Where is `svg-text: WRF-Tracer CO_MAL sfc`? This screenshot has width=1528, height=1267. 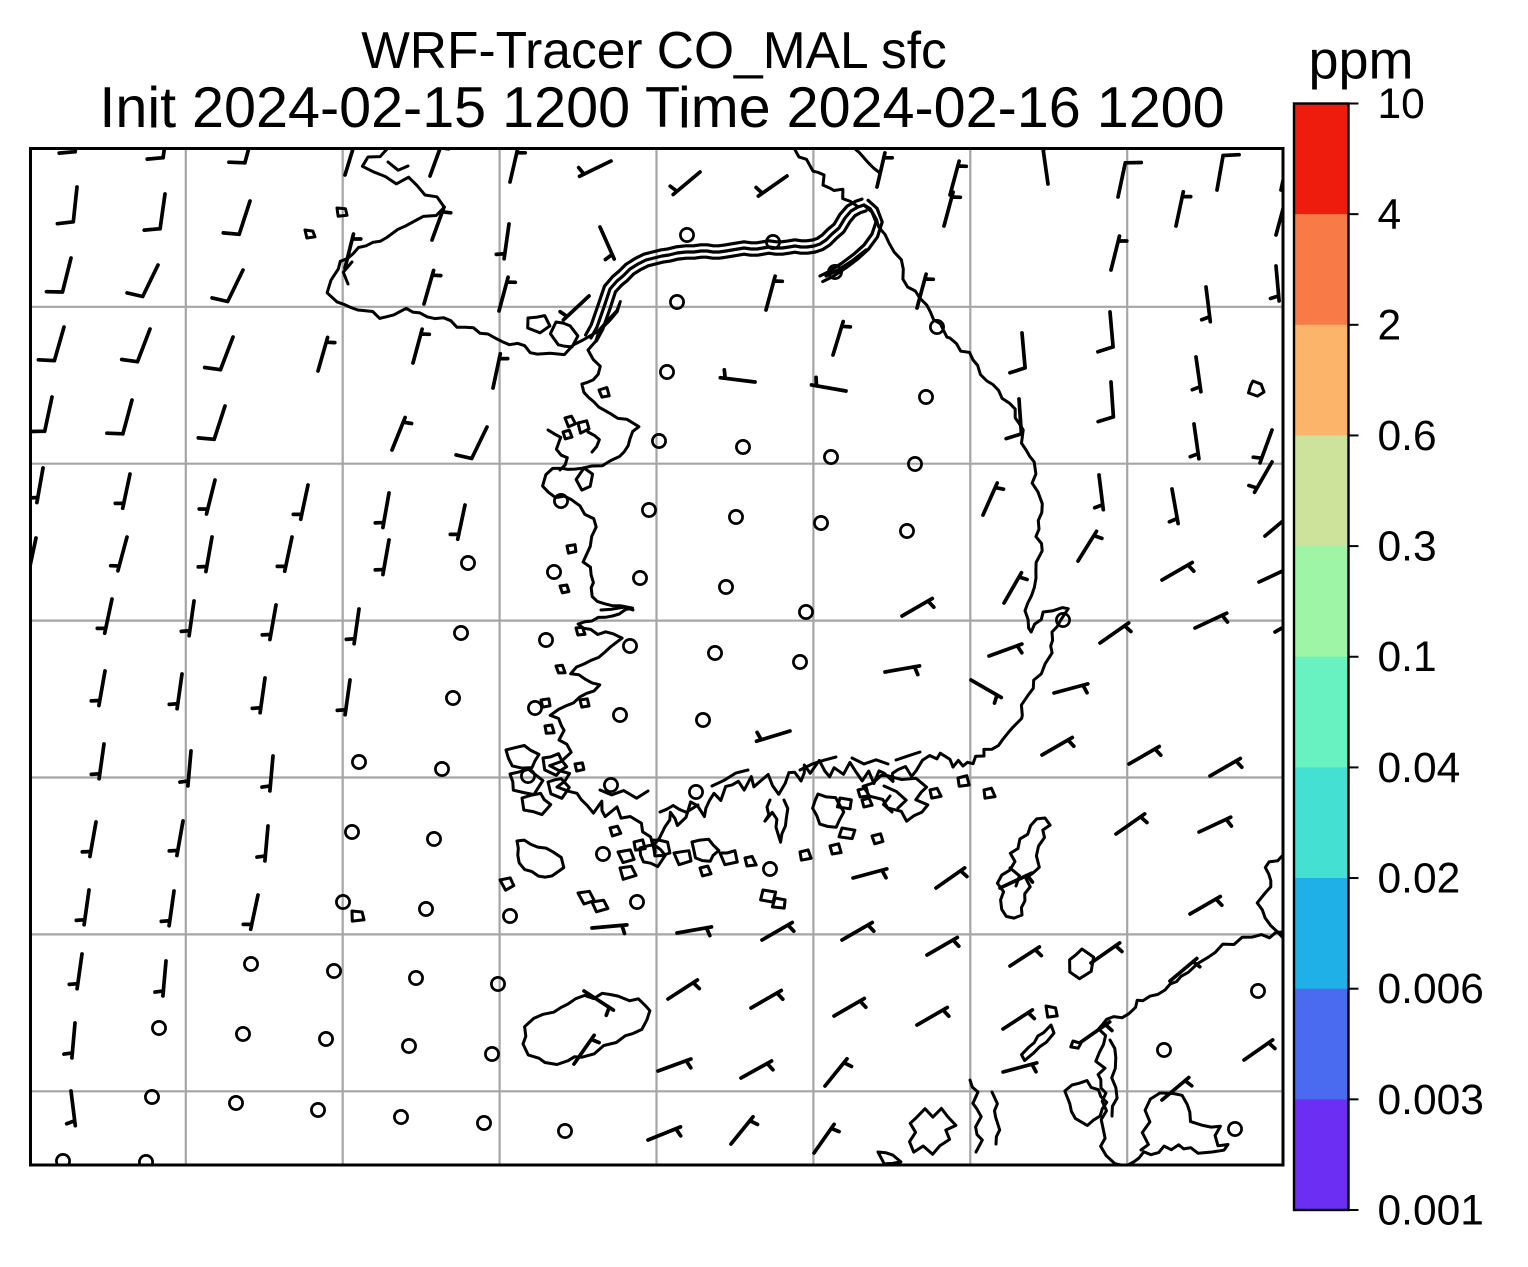 svg-text: WRF-Tracer CO_MAL sfc is located at coordinates (654, 50).